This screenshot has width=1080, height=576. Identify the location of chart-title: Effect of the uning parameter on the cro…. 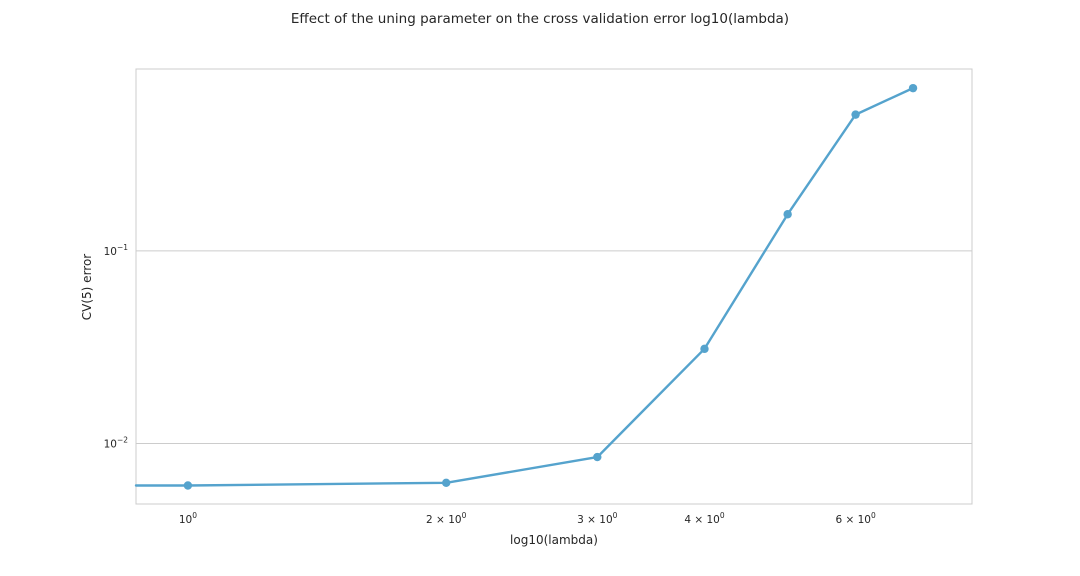
(540, 19).